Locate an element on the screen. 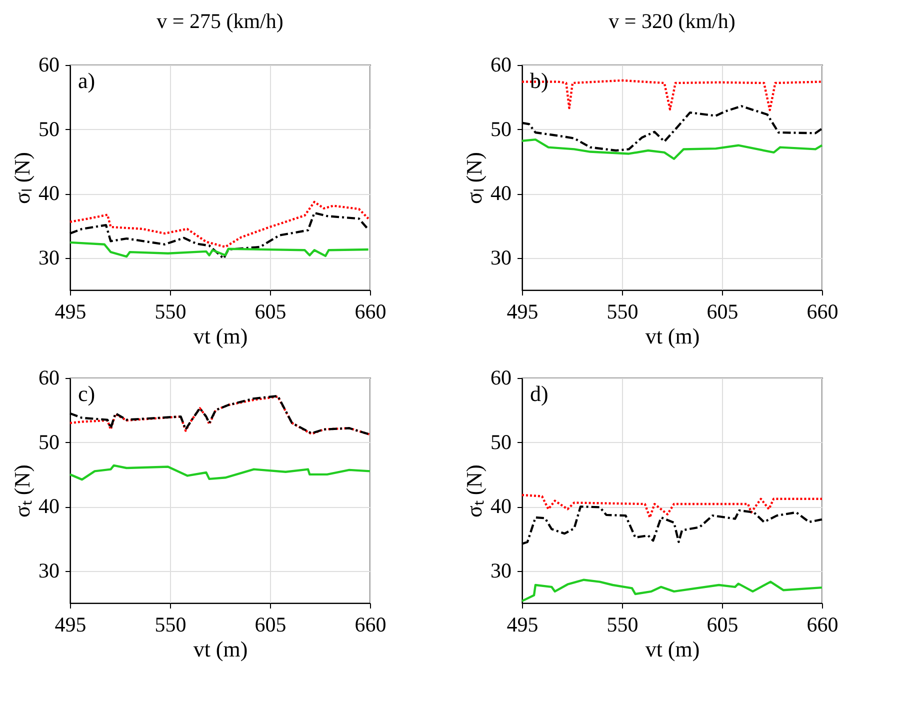  annotation: b) is located at coordinates (539, 80).